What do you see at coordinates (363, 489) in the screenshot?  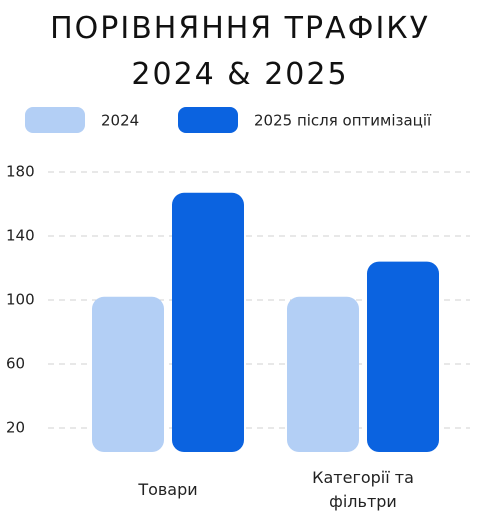 I see `x-tick-label: Категорії та фільтри` at bounding box center [363, 489].